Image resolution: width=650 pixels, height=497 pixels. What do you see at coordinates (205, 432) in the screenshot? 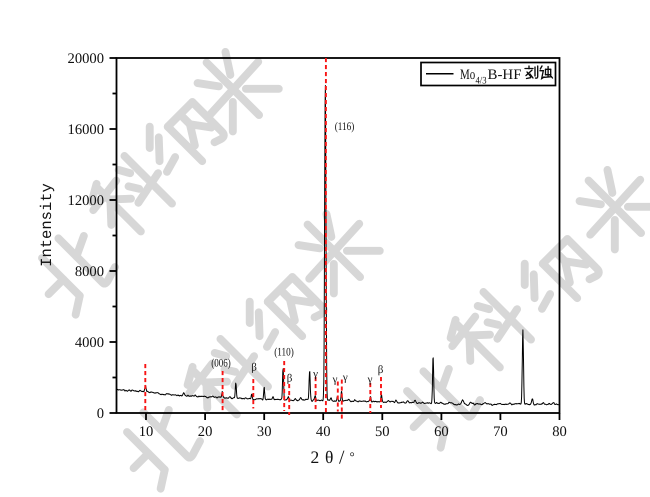
I see `svg-text: 20` at bounding box center [205, 432].